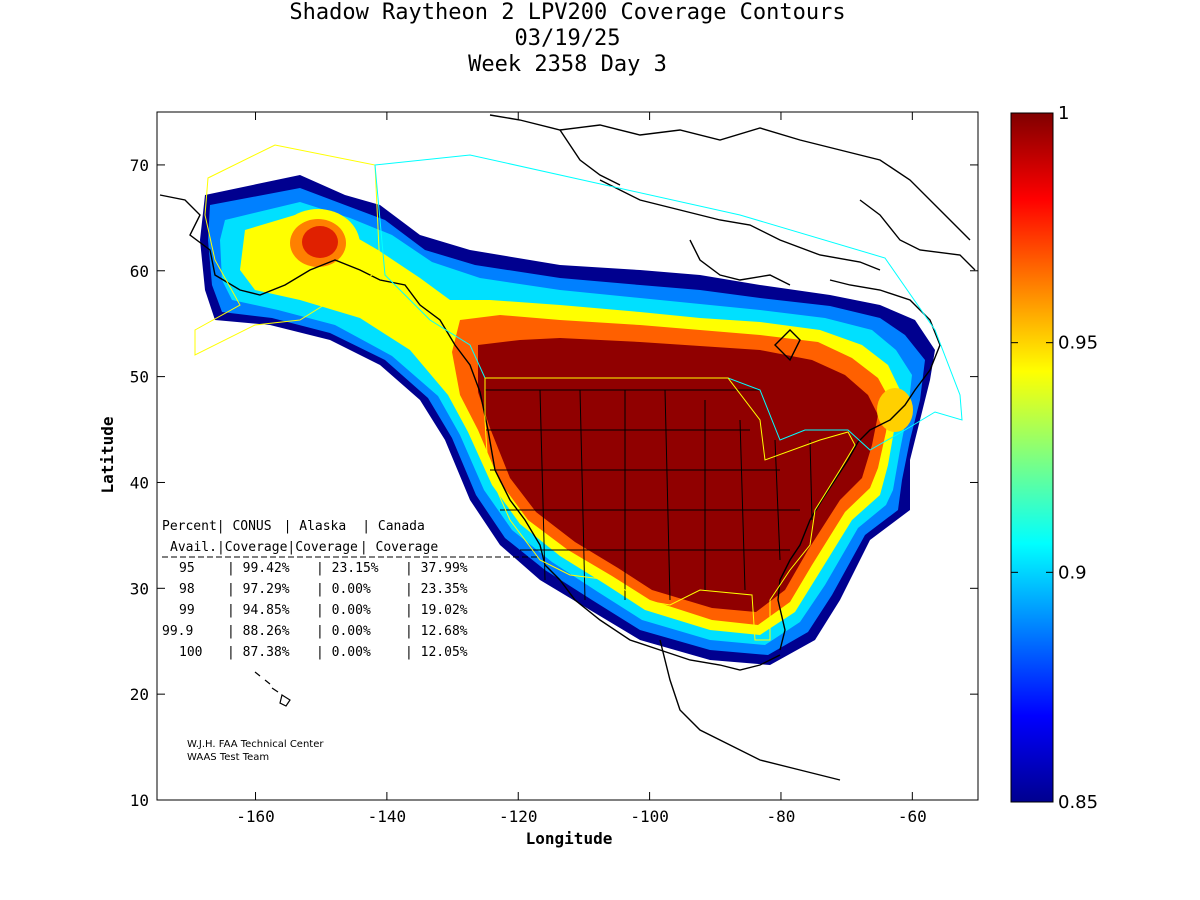  What do you see at coordinates (272, 689) in the screenshot?
I see `hawaii-islands` at bounding box center [272, 689].